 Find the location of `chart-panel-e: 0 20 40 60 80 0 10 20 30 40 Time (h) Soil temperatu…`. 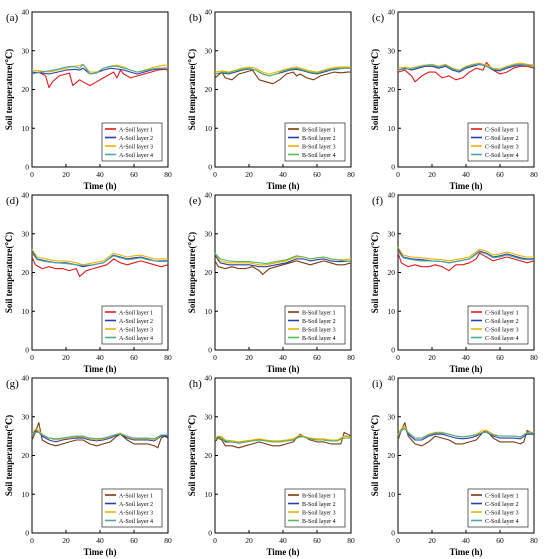

chart-panel-e: 0 20 40 60 80 0 10 20 30 40 Time (h) Soil temperatu… is located at coordinates (271, 283).